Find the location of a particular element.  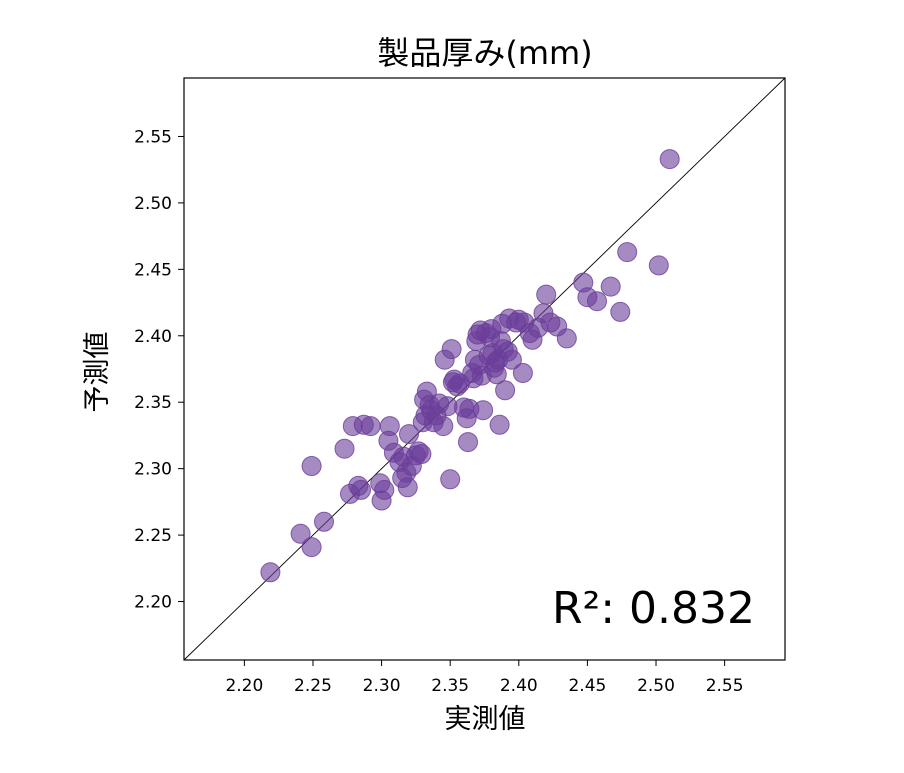

y-tick-label: 2.55 is located at coordinates (153, 137).